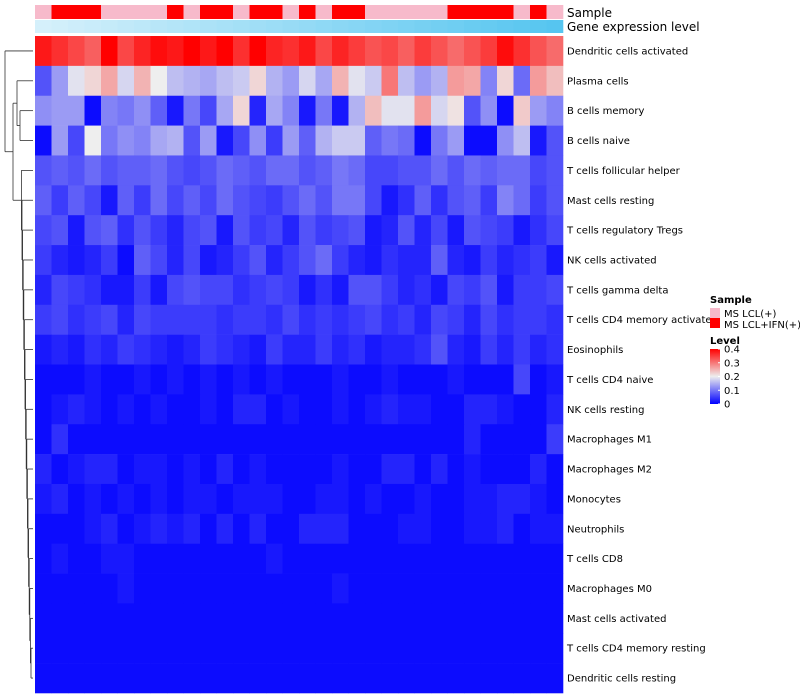  Describe the element at coordinates (598, 141) in the screenshot. I see `row-label: B cells naive` at that location.